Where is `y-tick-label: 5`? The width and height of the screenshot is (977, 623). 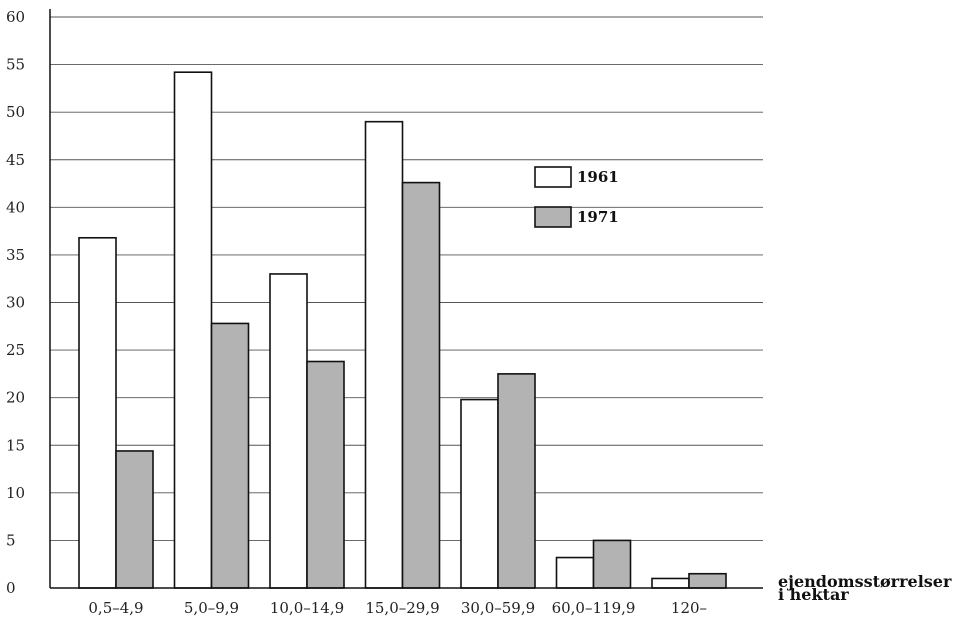
y-tick-label: 5 is located at coordinates (11, 540).